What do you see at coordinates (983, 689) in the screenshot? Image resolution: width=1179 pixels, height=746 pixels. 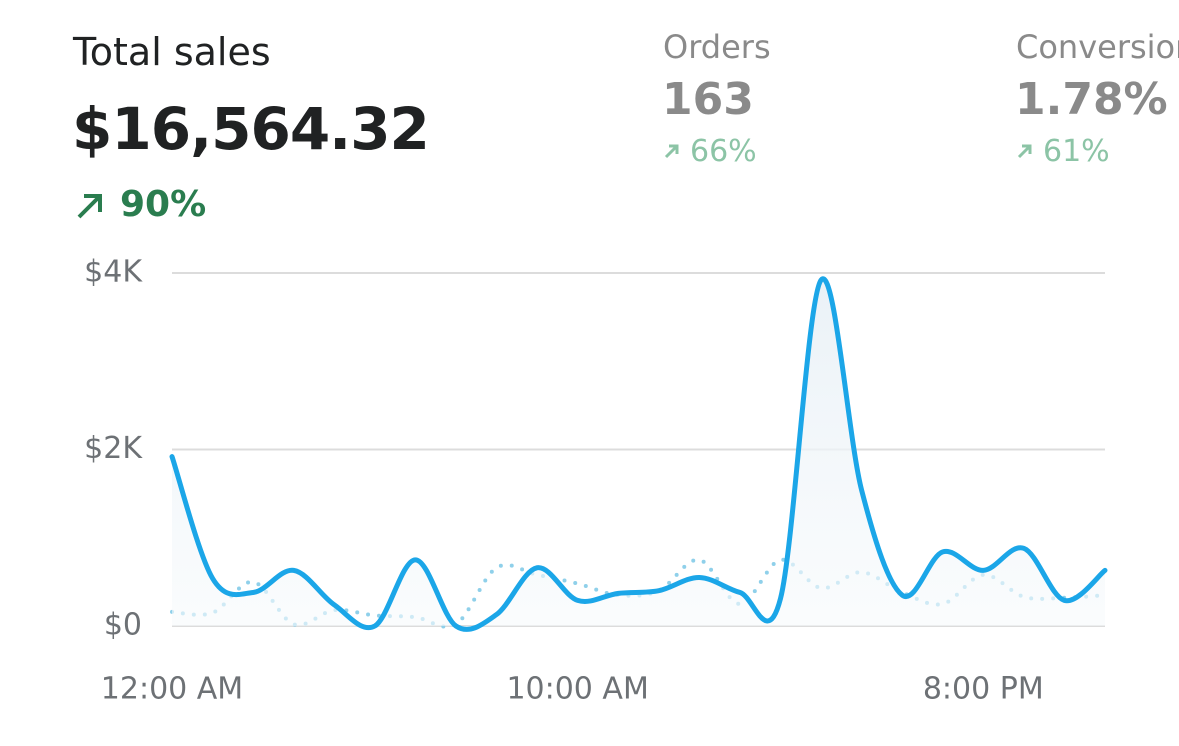 I see `x-tick-label: 8:00 PM` at bounding box center [983, 689].